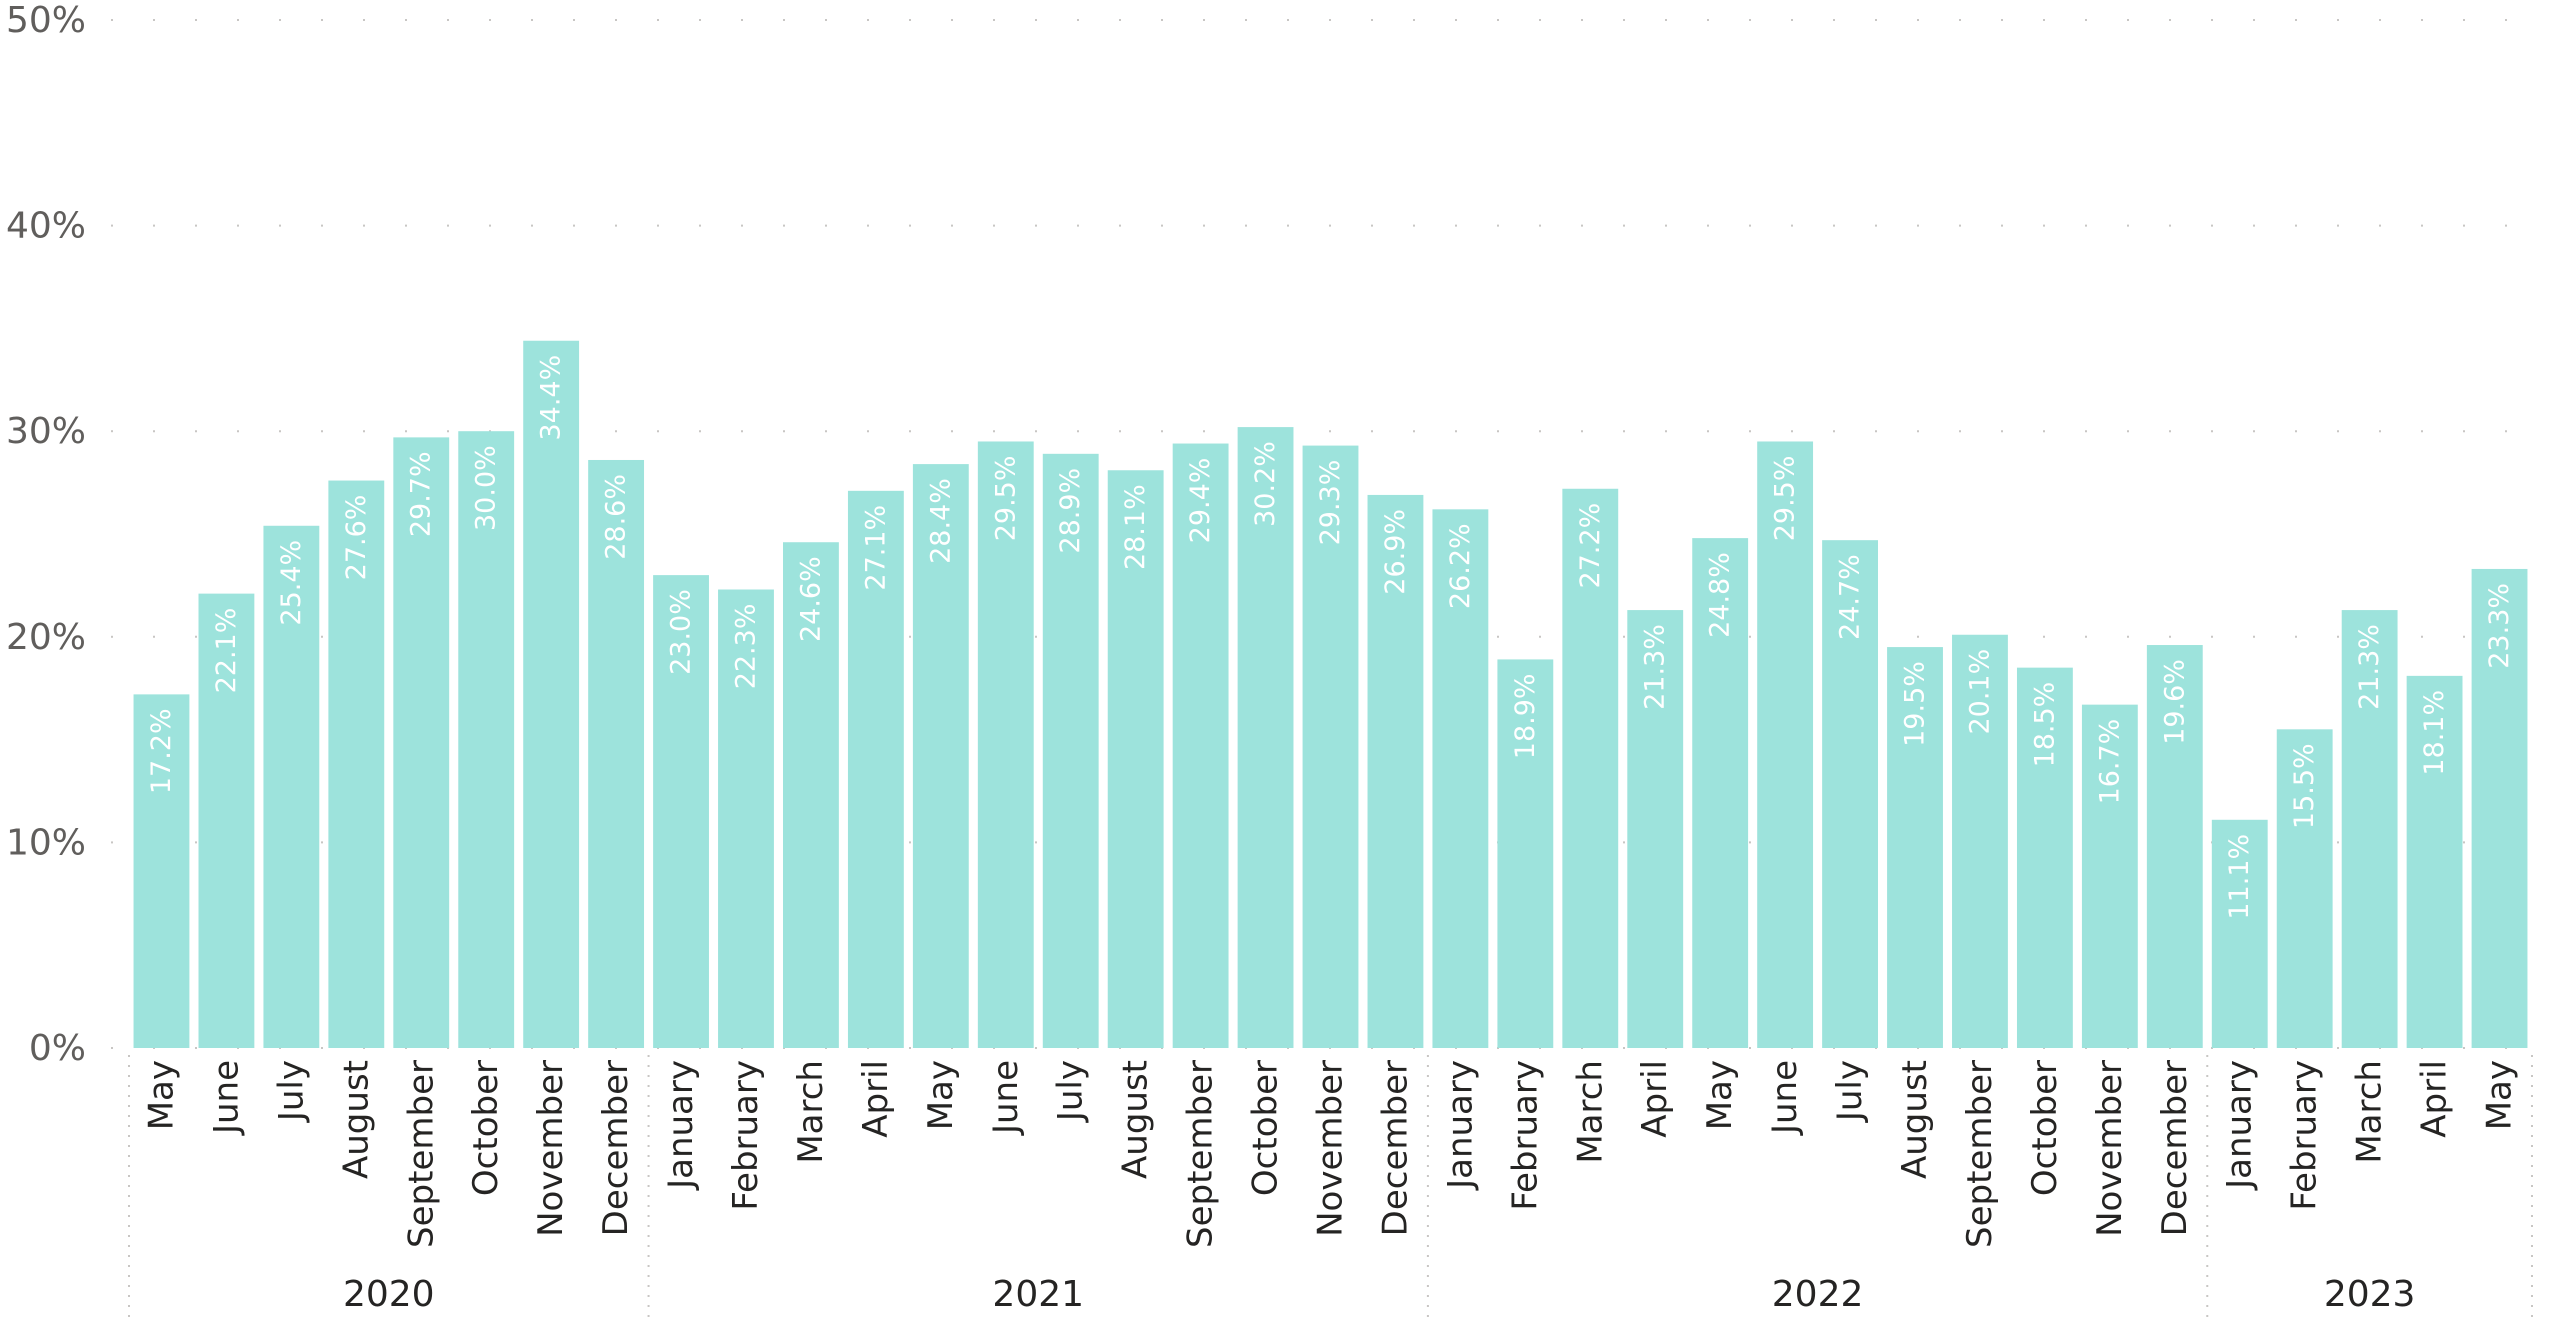 This screenshot has width=2557, height=1321. What do you see at coordinates (46, 20) in the screenshot?
I see `y-tick-label: 50%` at bounding box center [46, 20].